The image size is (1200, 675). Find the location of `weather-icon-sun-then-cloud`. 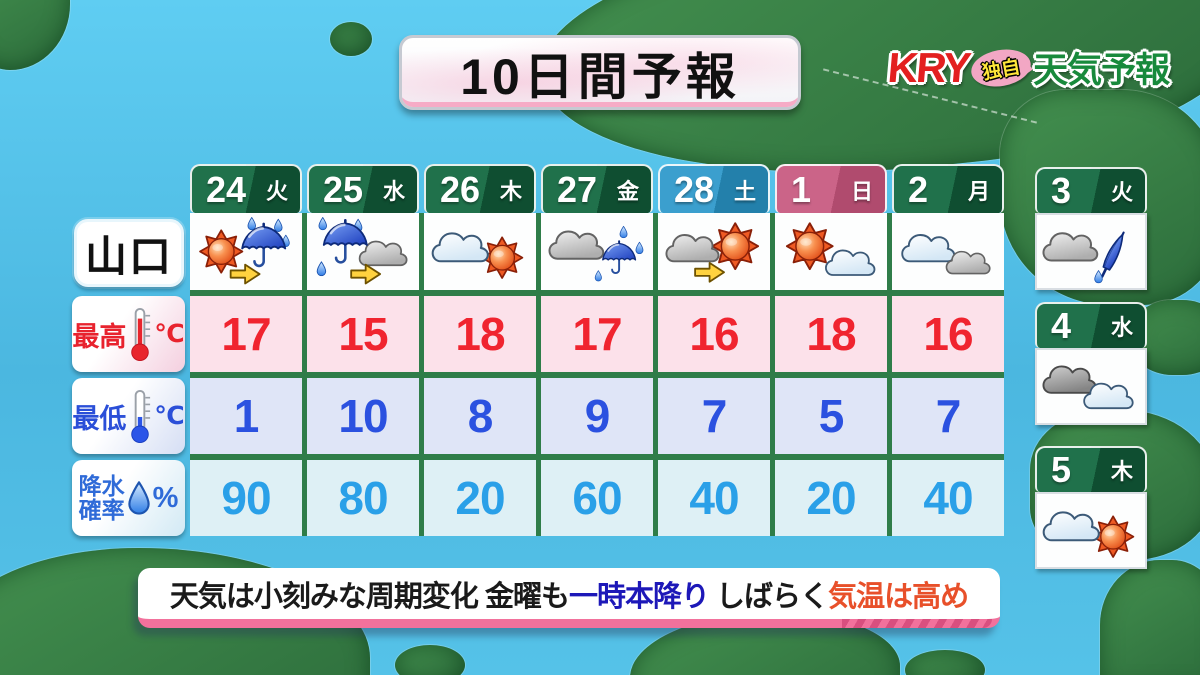

weather-icon-sun-then-cloud is located at coordinates (830, 249).